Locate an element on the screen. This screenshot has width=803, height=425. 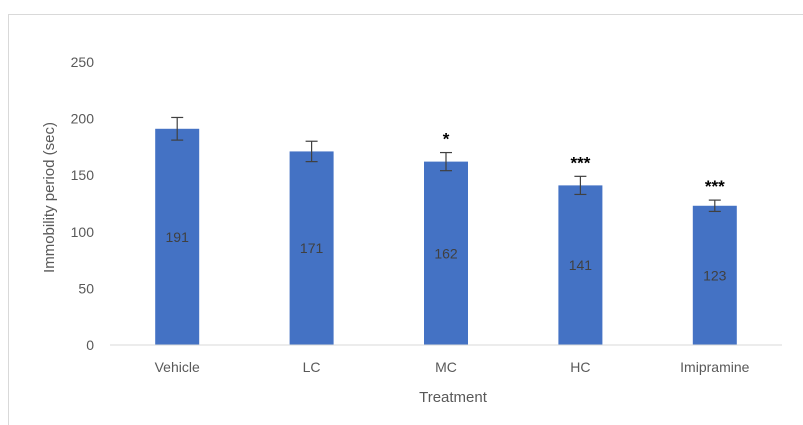
data-label: 191 is located at coordinates (178, 237).